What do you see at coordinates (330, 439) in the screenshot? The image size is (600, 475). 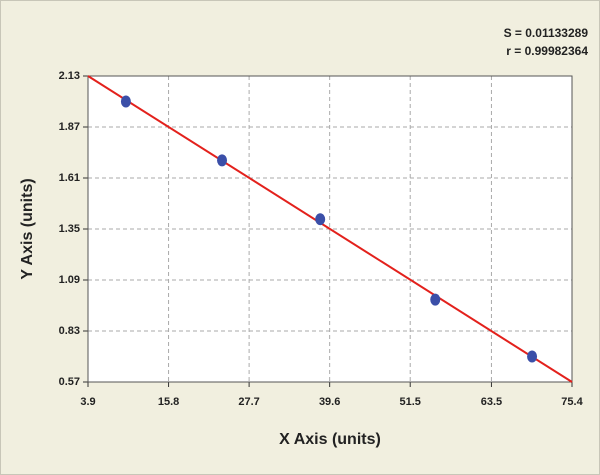 I see `x-axis-title: X Axis (units)` at bounding box center [330, 439].